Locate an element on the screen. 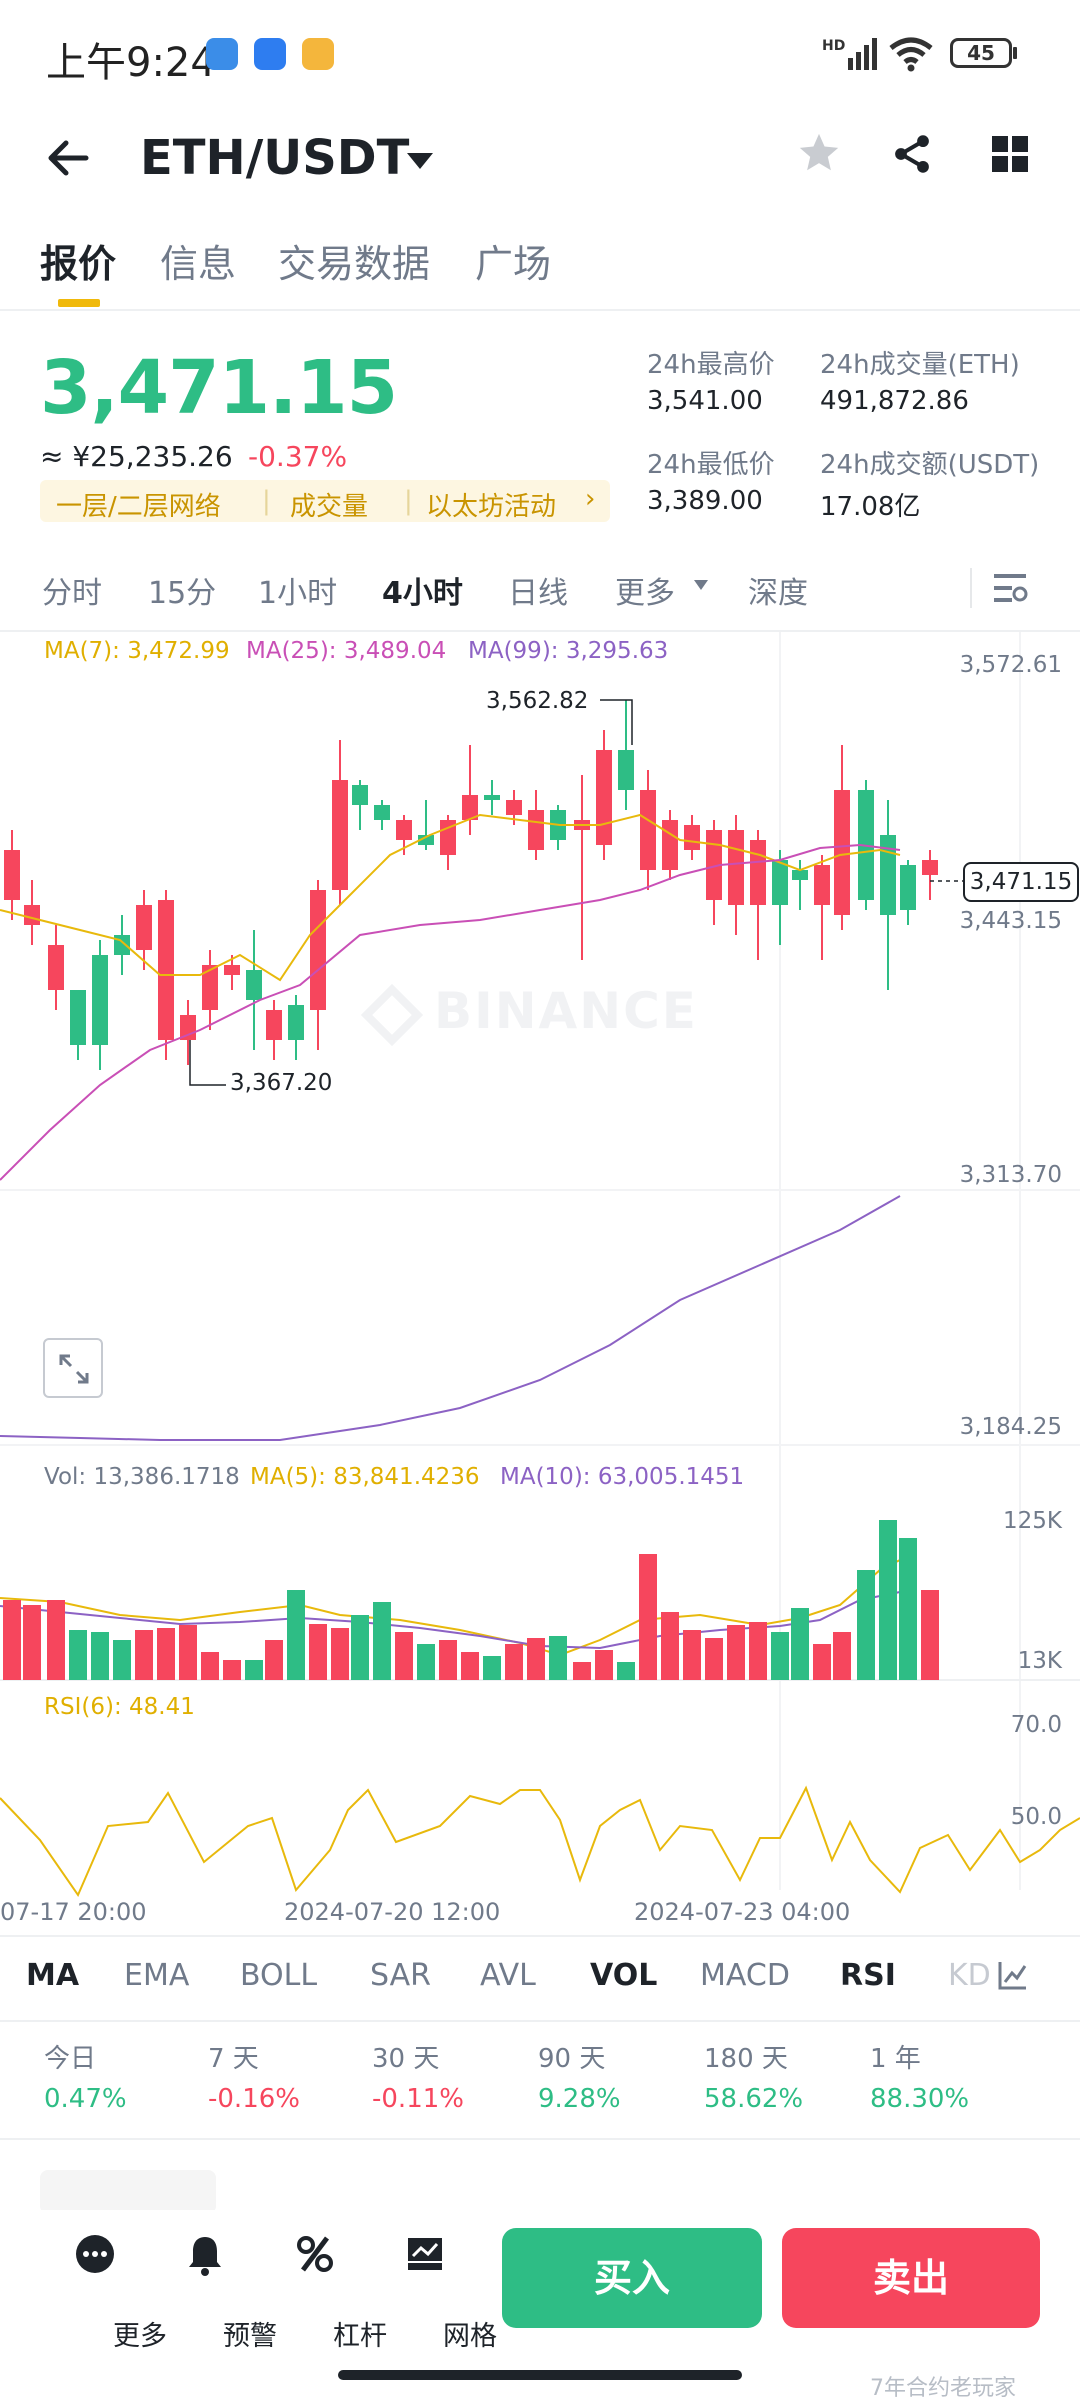 This screenshot has width=1080, height=2400. expand-icon is located at coordinates (74, 1369).